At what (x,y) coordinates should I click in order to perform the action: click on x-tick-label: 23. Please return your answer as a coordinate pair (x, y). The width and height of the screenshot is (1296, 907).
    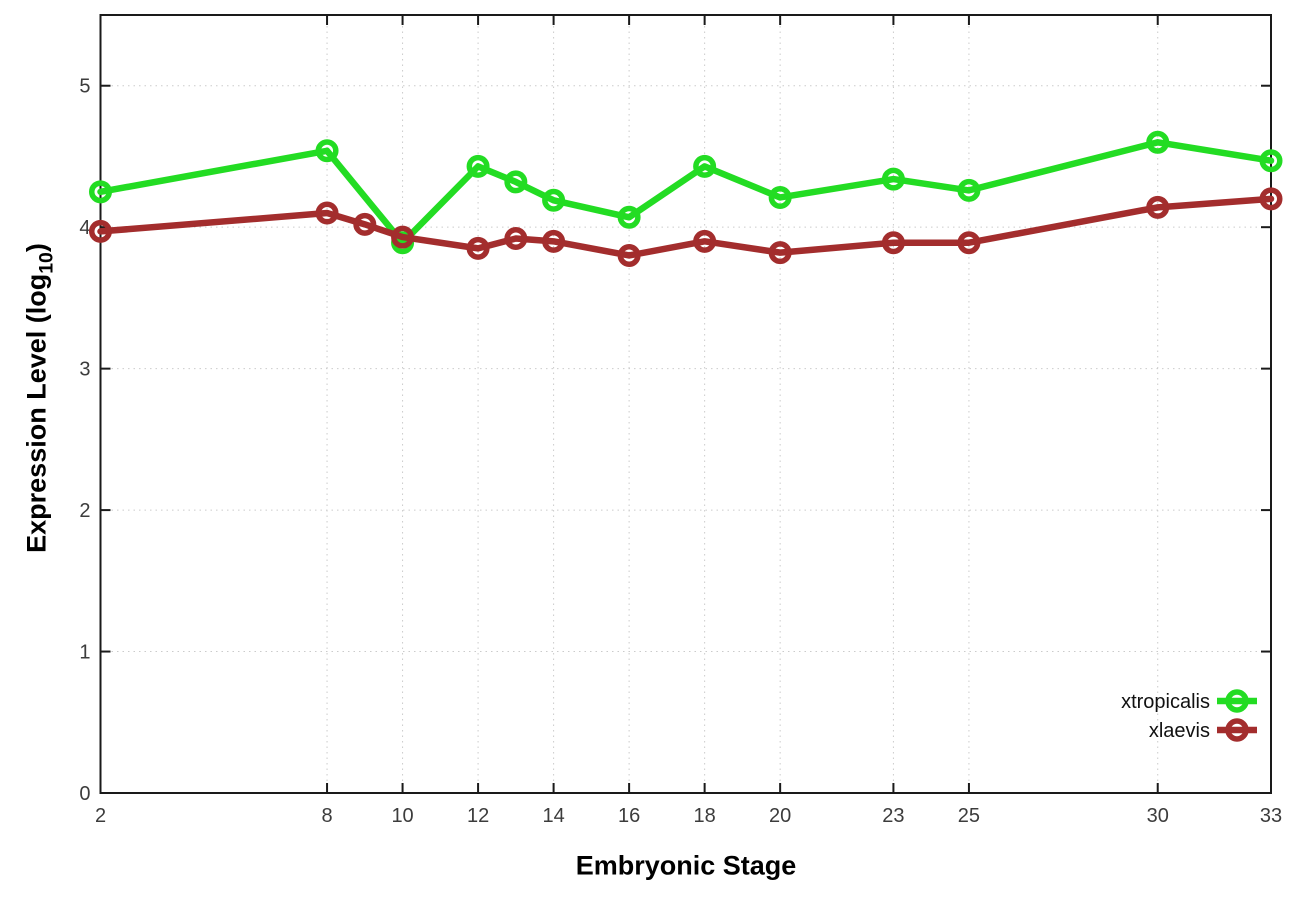
    Looking at the image, I should click on (893, 816).